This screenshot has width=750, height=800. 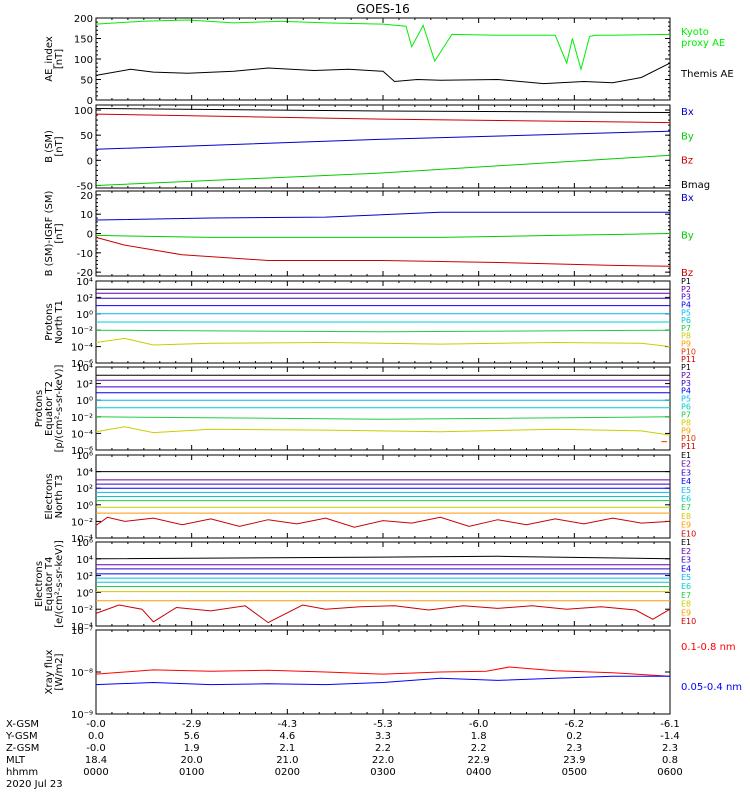 What do you see at coordinates (383, 557) in the screenshot?
I see `series-line-e1` at bounding box center [383, 557].